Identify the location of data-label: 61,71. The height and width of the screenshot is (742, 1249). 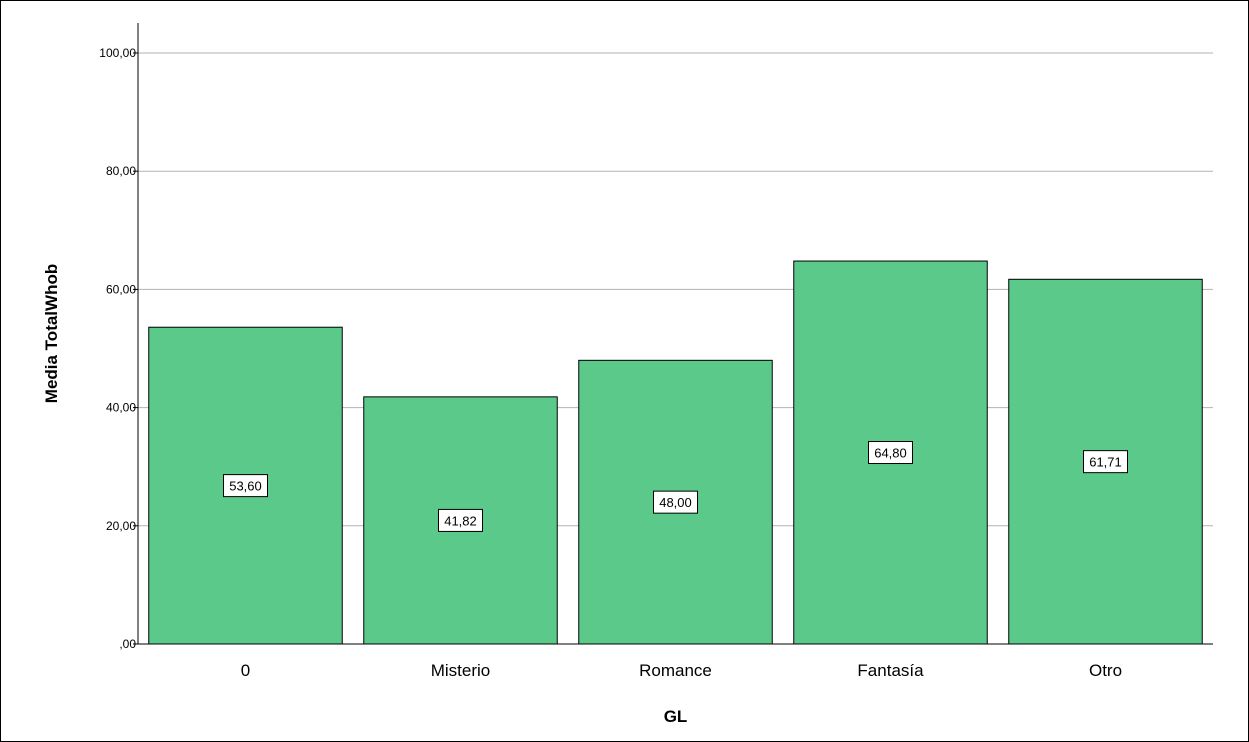
(1105, 462).